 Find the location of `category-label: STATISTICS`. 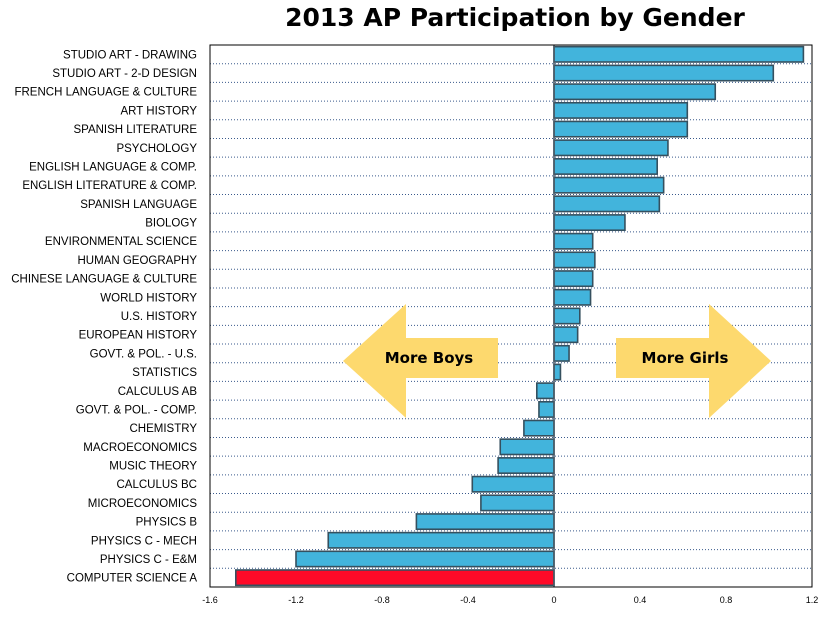

category-label: STATISTICS is located at coordinates (164, 373).